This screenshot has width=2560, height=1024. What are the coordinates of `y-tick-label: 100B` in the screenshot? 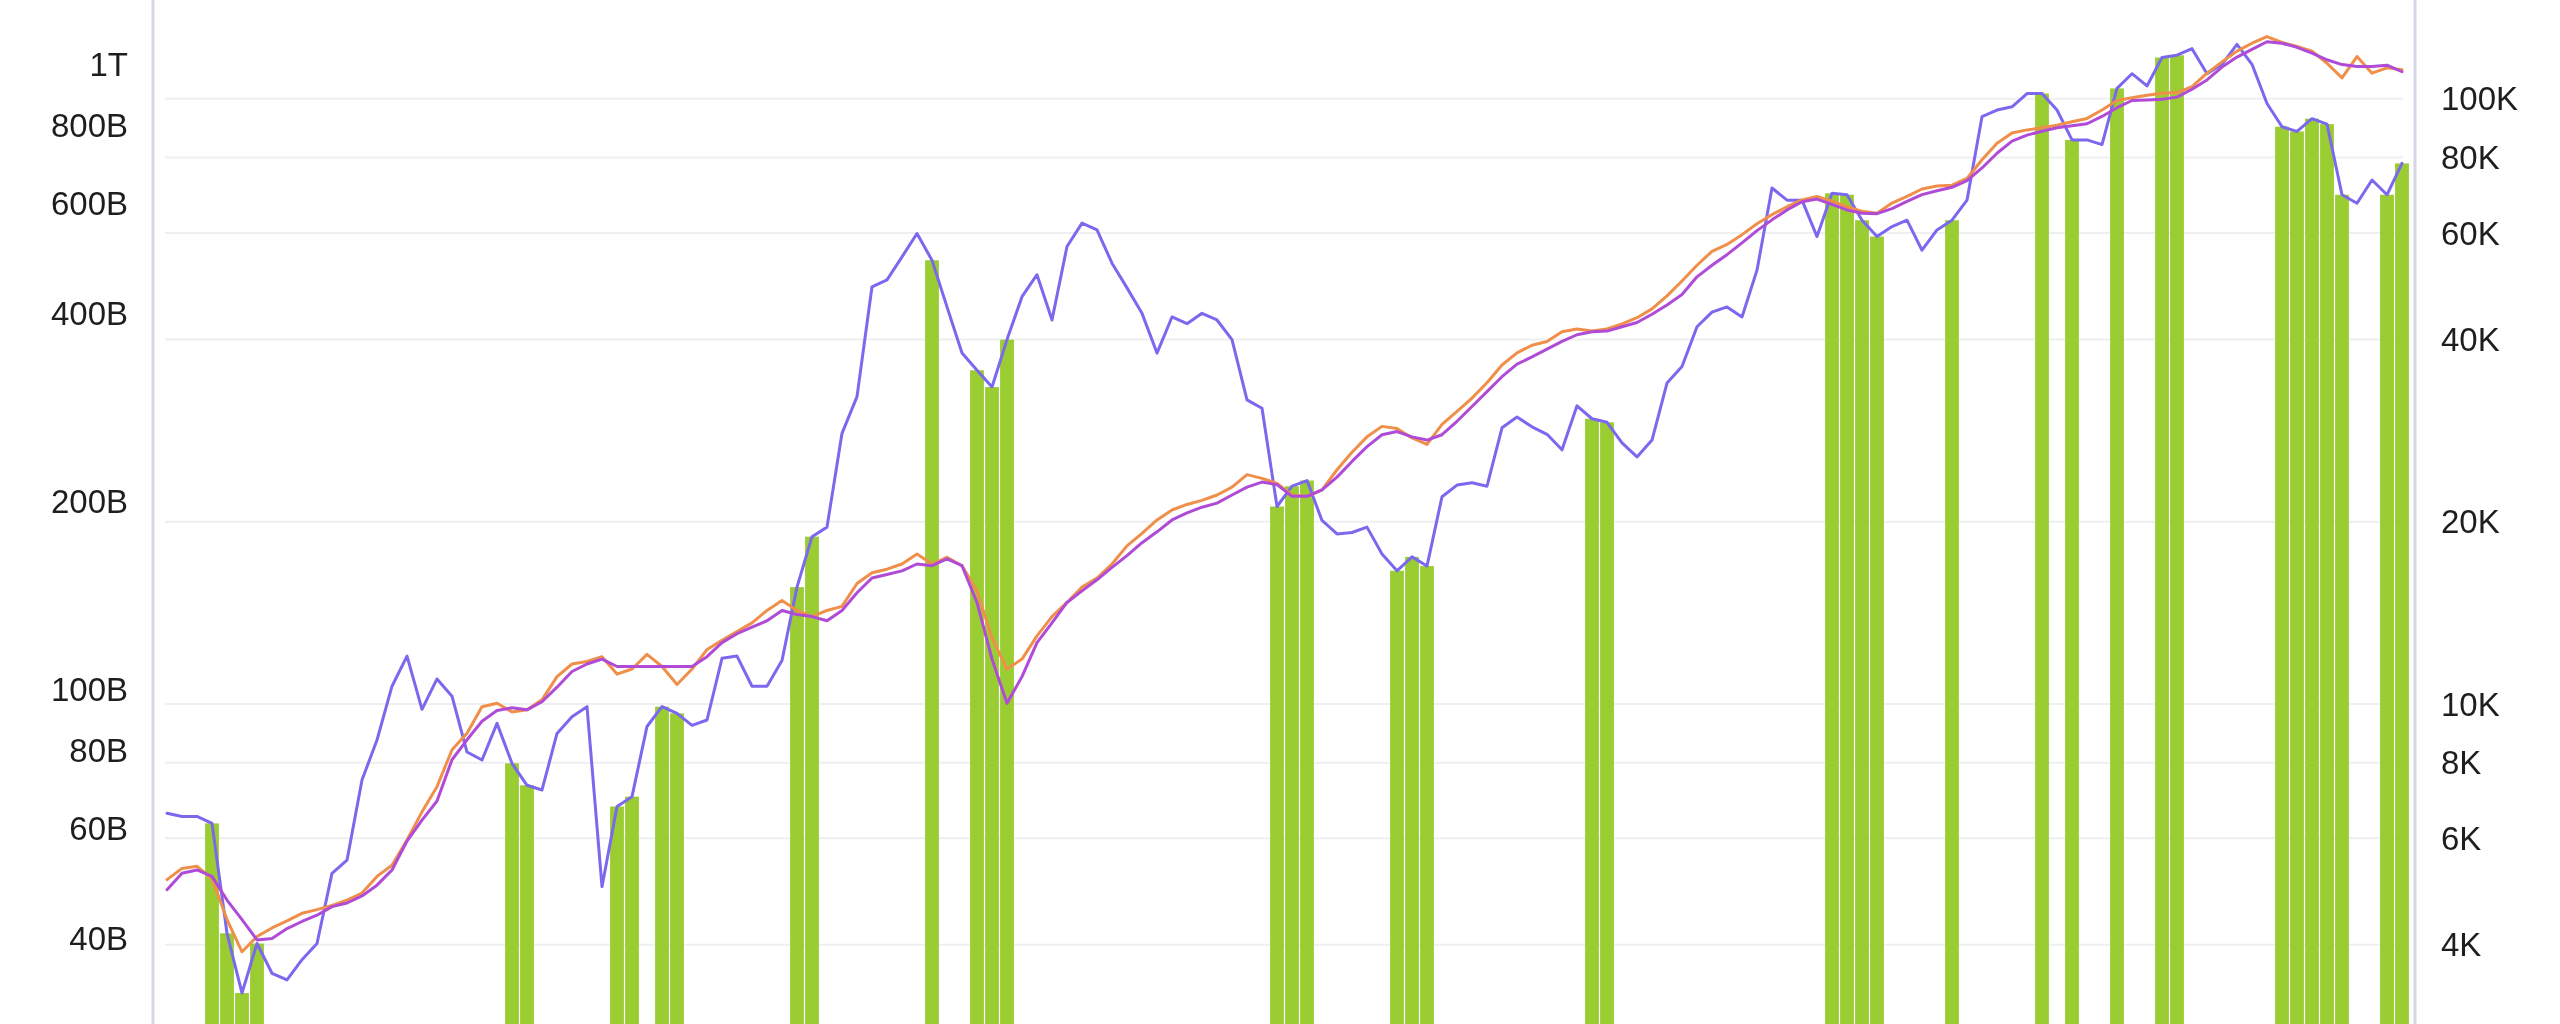 It's located at (89, 690).